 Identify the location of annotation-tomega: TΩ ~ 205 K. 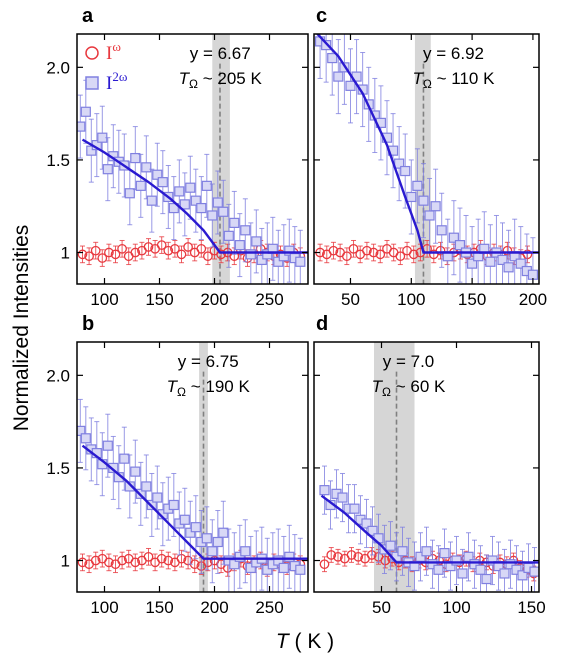
(221, 80).